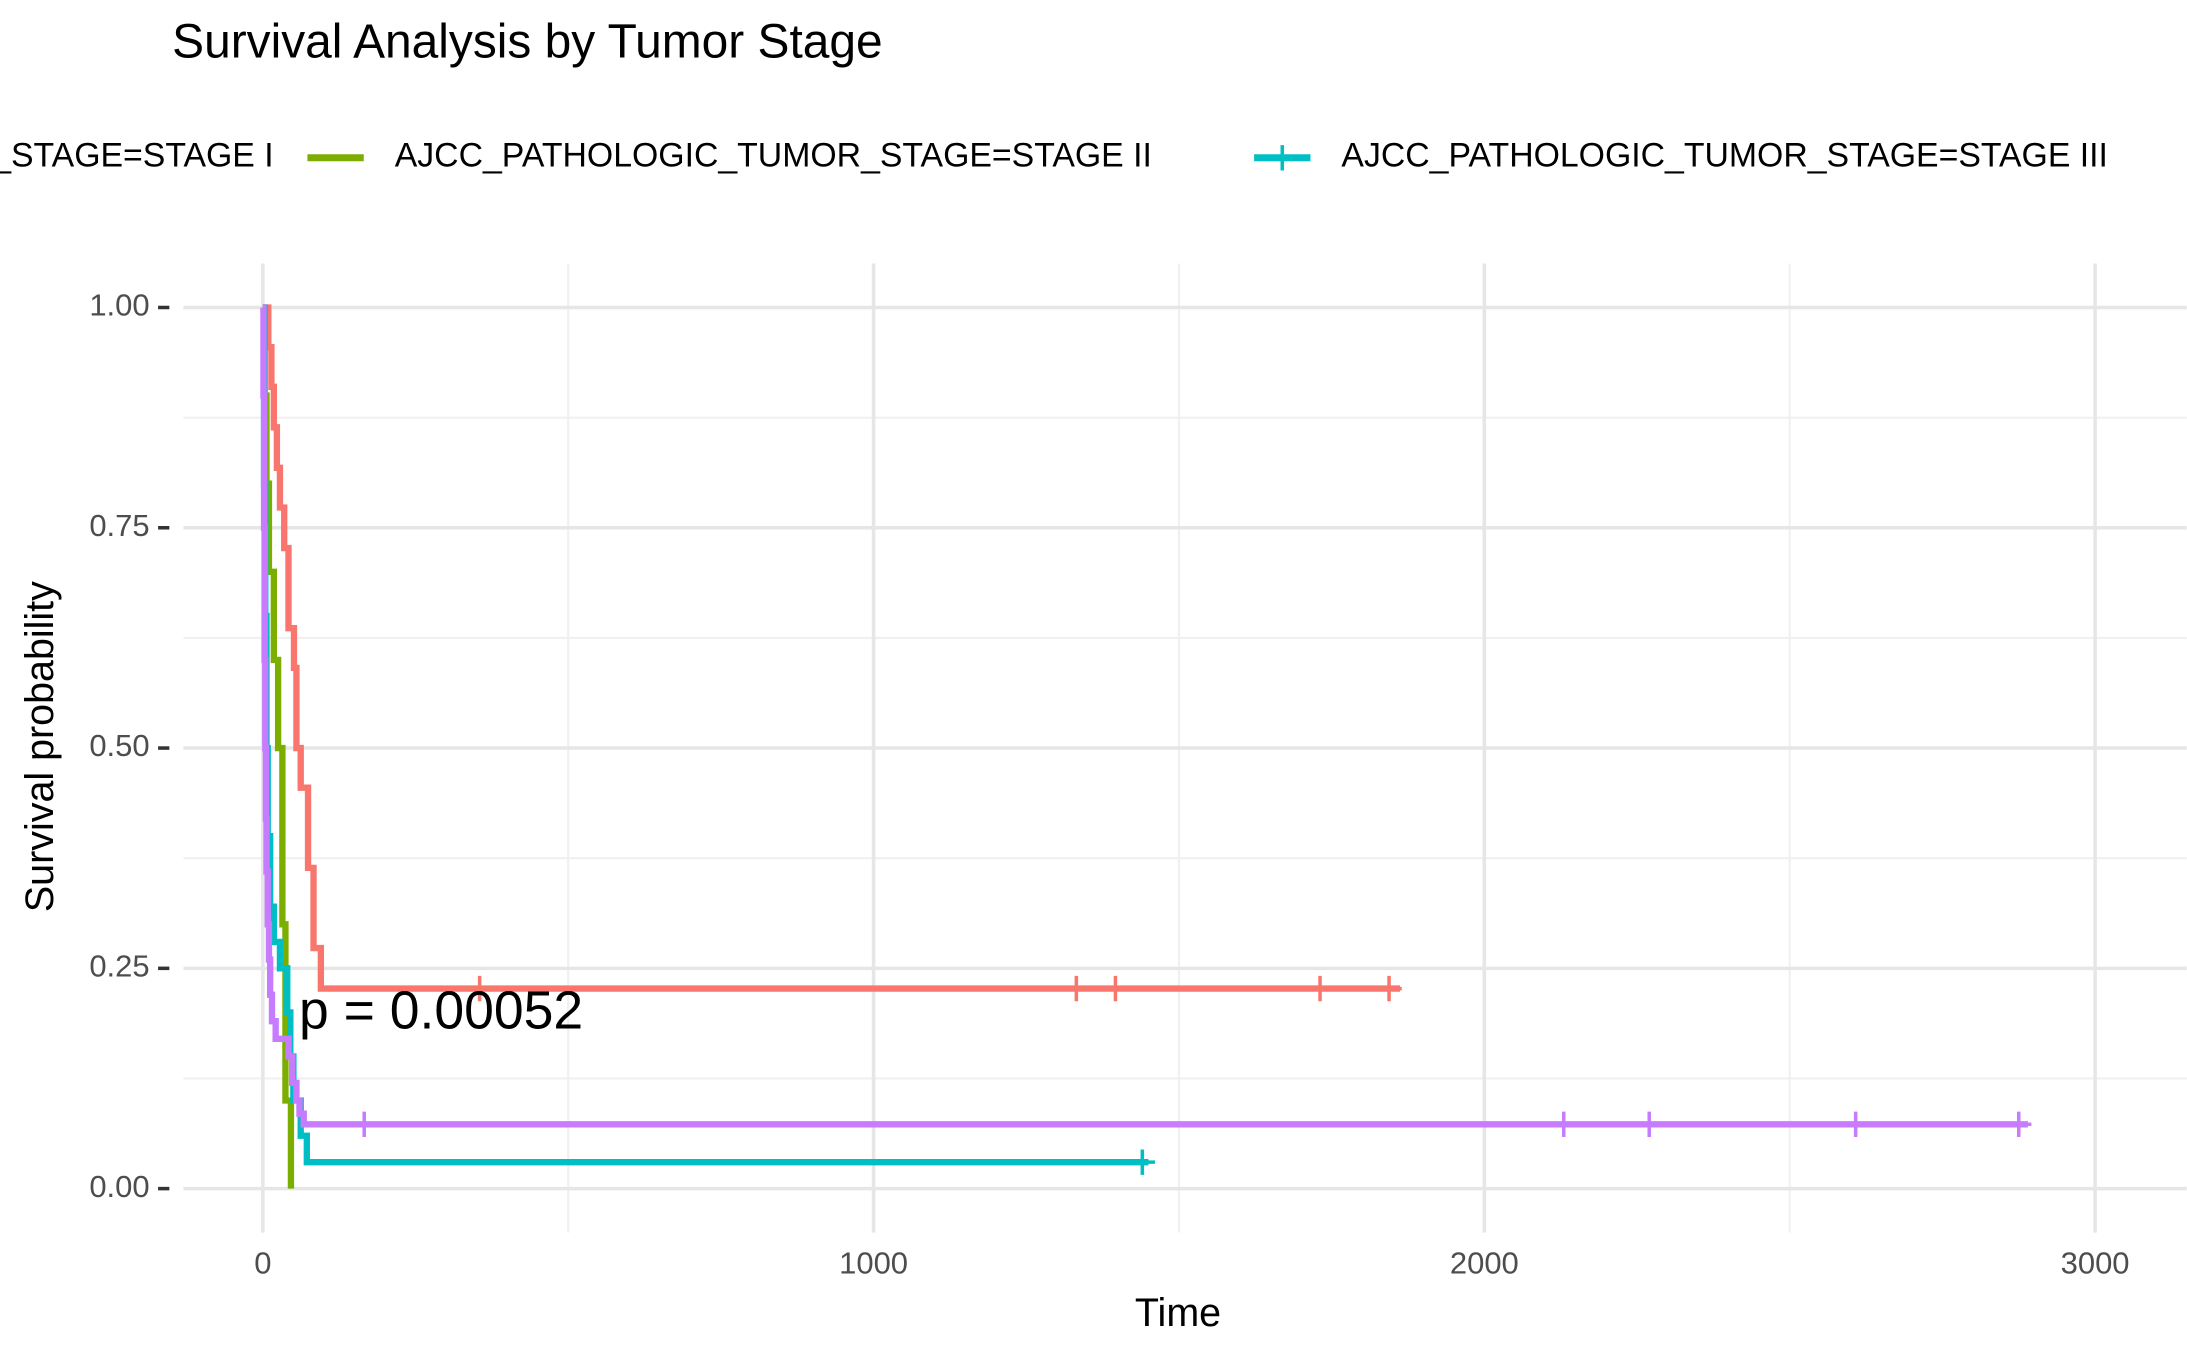  I want to click on y-tick-label: 0.75, so click(119, 525).